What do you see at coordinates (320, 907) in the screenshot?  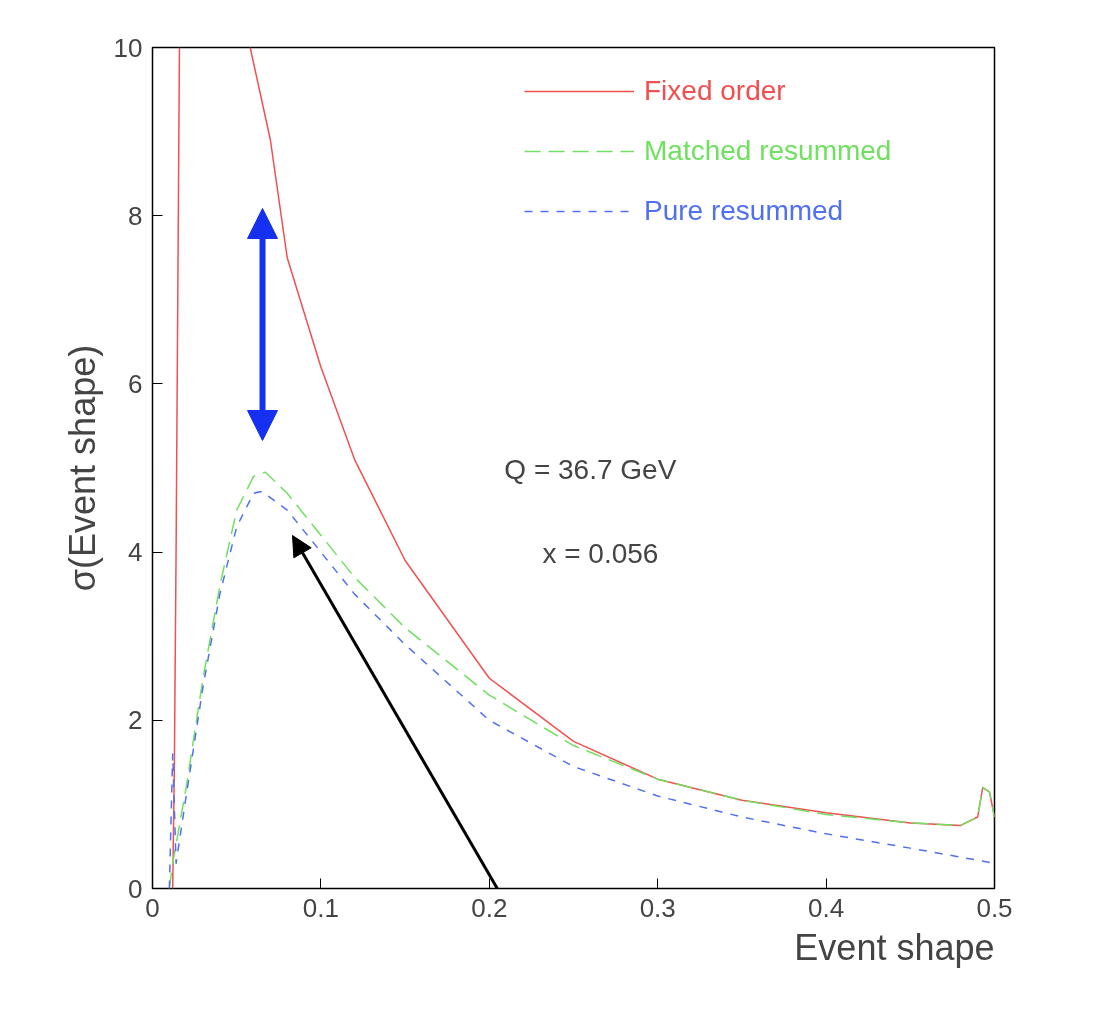 I see `x-tick-label: 0.1` at bounding box center [320, 907].